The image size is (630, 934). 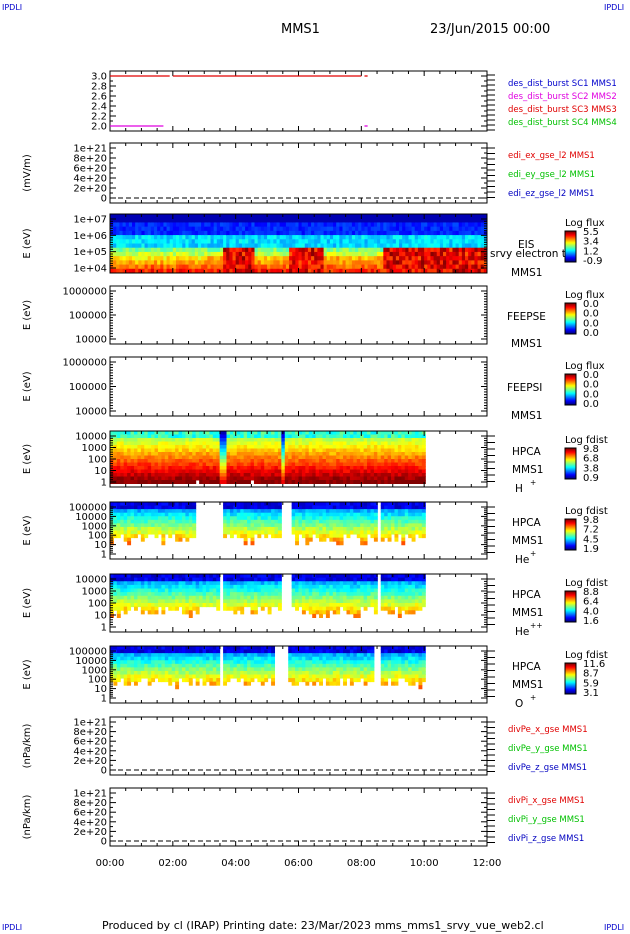 I want to click on eis-colorbar-cell, so click(x=570, y=240).